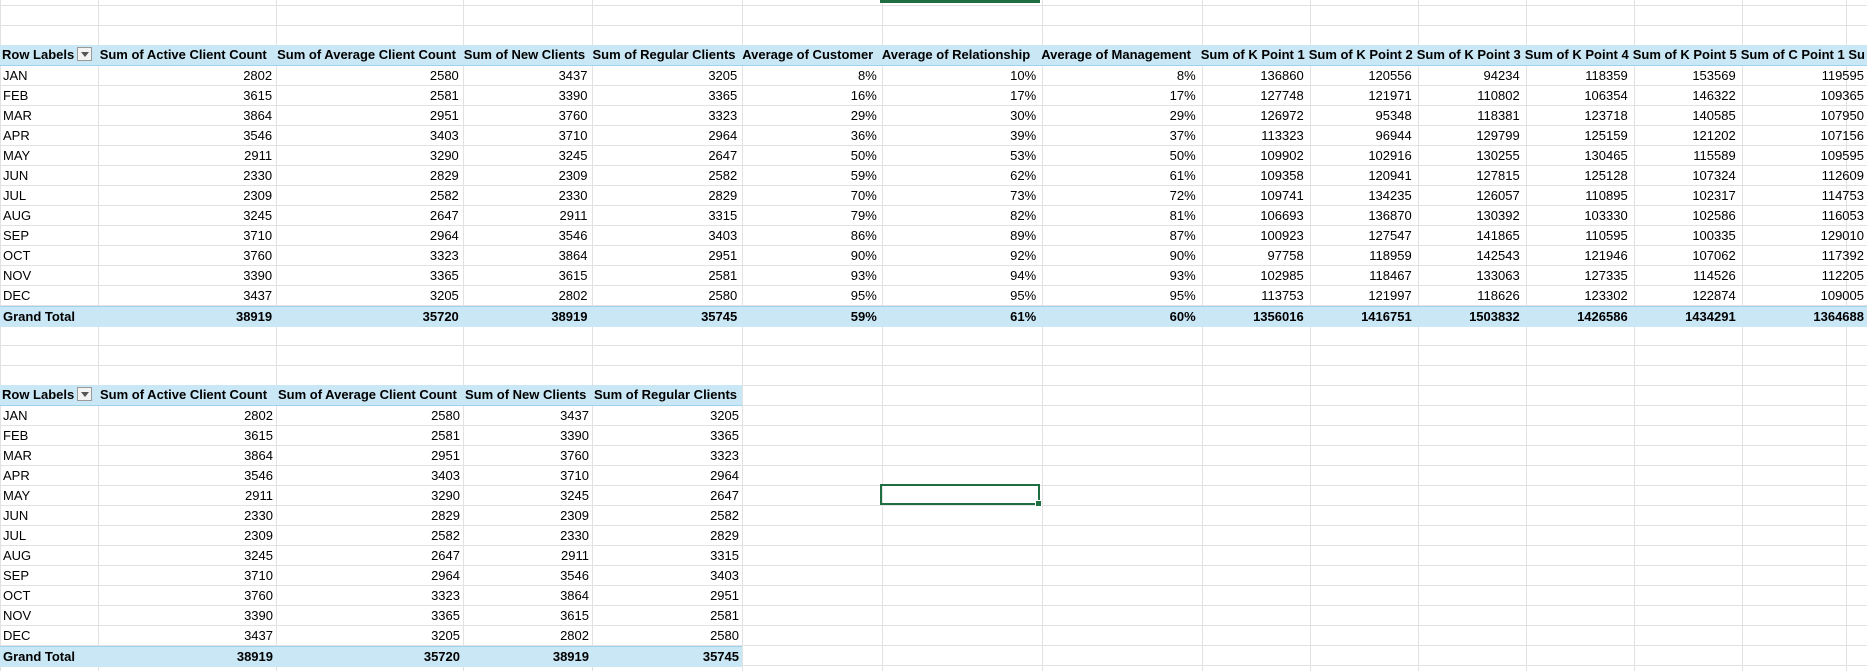  Describe the element at coordinates (16, 135) in the screenshot. I see `row-label-cell: APR` at that location.